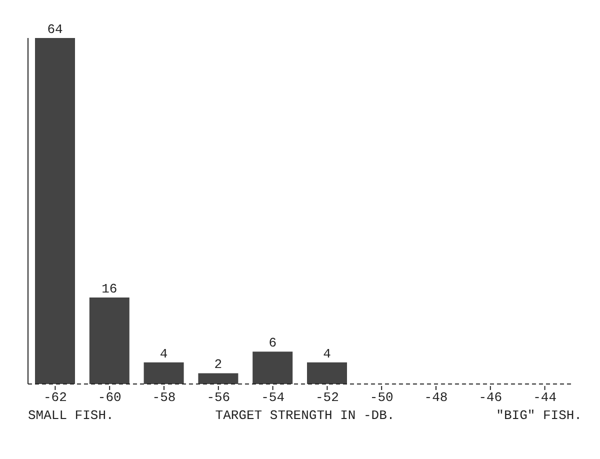  I want to click on x-tick-label: -44, so click(545, 398).